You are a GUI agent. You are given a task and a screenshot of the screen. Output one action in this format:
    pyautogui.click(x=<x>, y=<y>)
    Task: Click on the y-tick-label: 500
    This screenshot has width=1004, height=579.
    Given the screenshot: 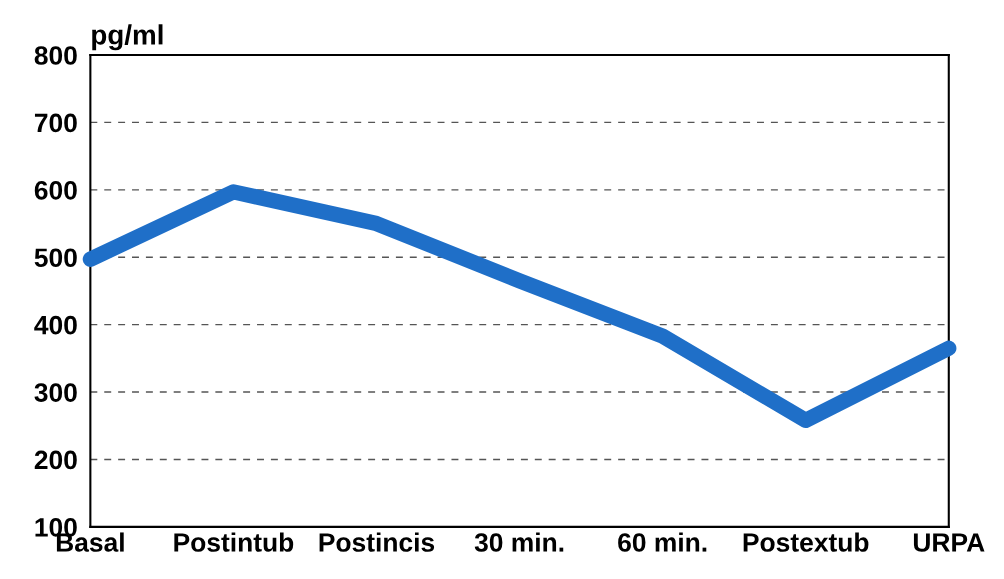 What is the action you would take?
    pyautogui.click(x=55, y=258)
    